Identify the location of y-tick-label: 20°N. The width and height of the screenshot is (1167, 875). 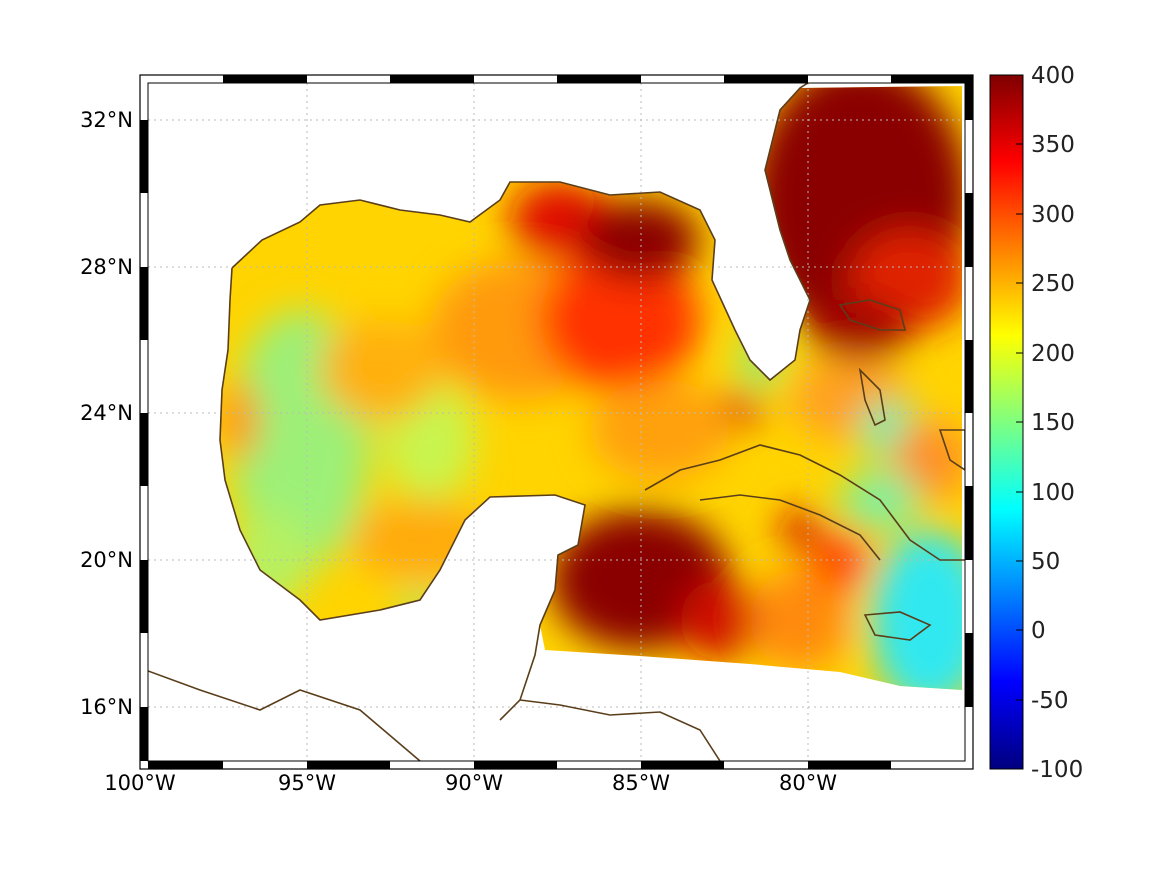
(106, 560).